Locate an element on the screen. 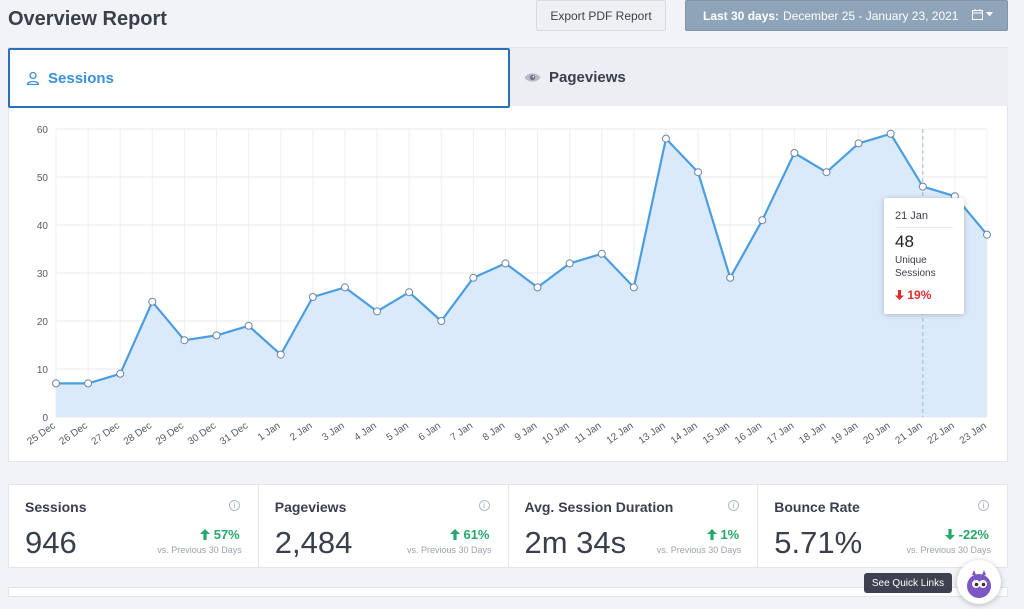  stat-value: 946 is located at coordinates (51, 542).